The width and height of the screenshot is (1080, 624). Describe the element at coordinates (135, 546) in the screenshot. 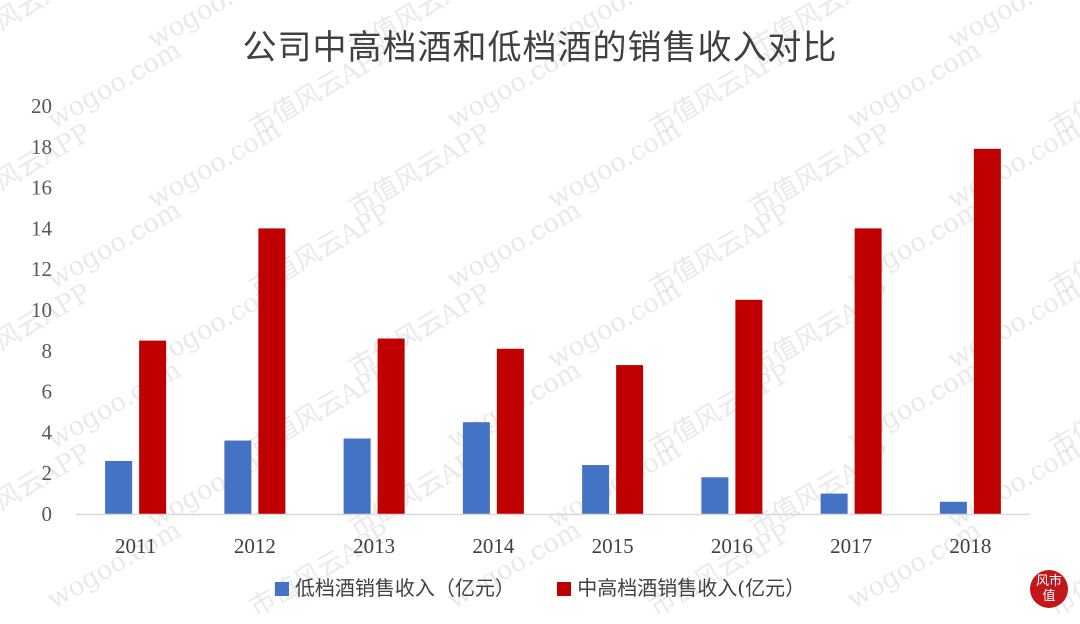

I see `x-tick-label: 2011` at that location.